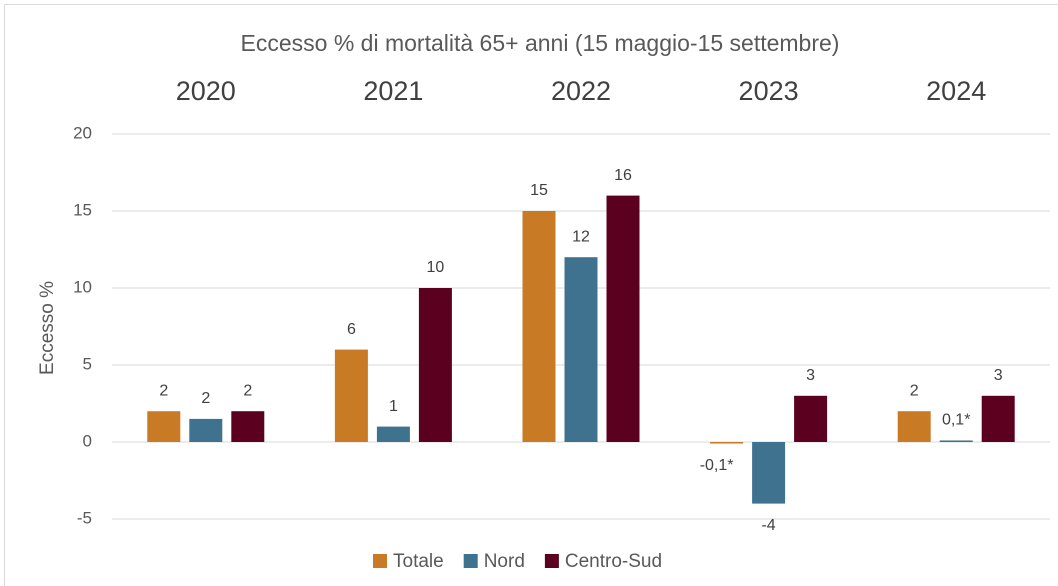  Describe the element at coordinates (84, 517) in the screenshot. I see `y-tick-label: -5` at that location.